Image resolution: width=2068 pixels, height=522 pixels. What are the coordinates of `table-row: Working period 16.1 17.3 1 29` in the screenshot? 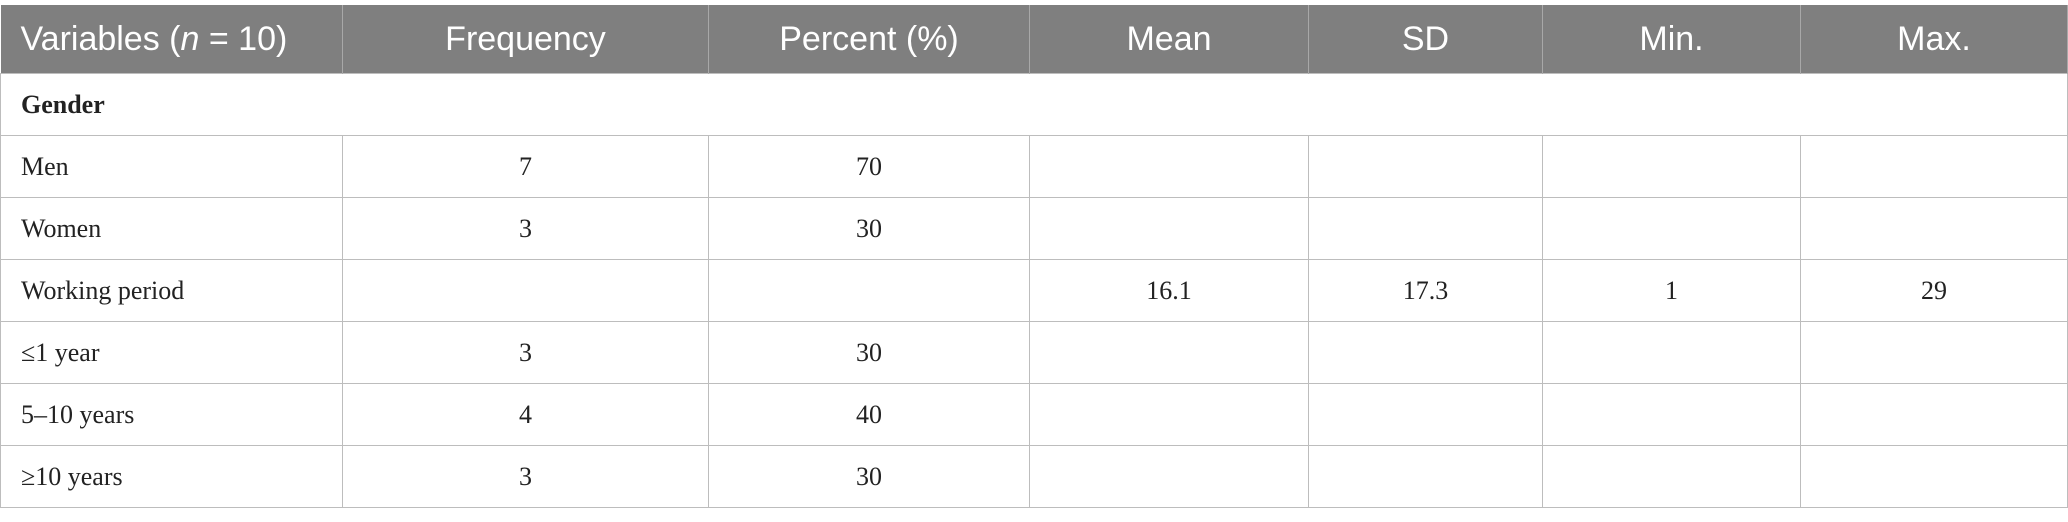 It's located at (1034, 290).